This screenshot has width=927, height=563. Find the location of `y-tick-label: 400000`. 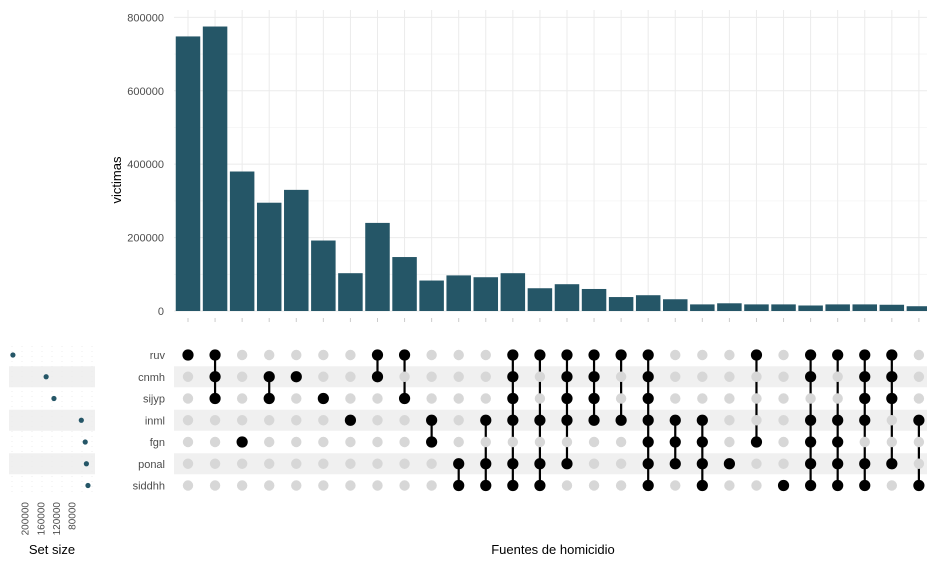

y-tick-label: 400000 is located at coordinates (145, 165).